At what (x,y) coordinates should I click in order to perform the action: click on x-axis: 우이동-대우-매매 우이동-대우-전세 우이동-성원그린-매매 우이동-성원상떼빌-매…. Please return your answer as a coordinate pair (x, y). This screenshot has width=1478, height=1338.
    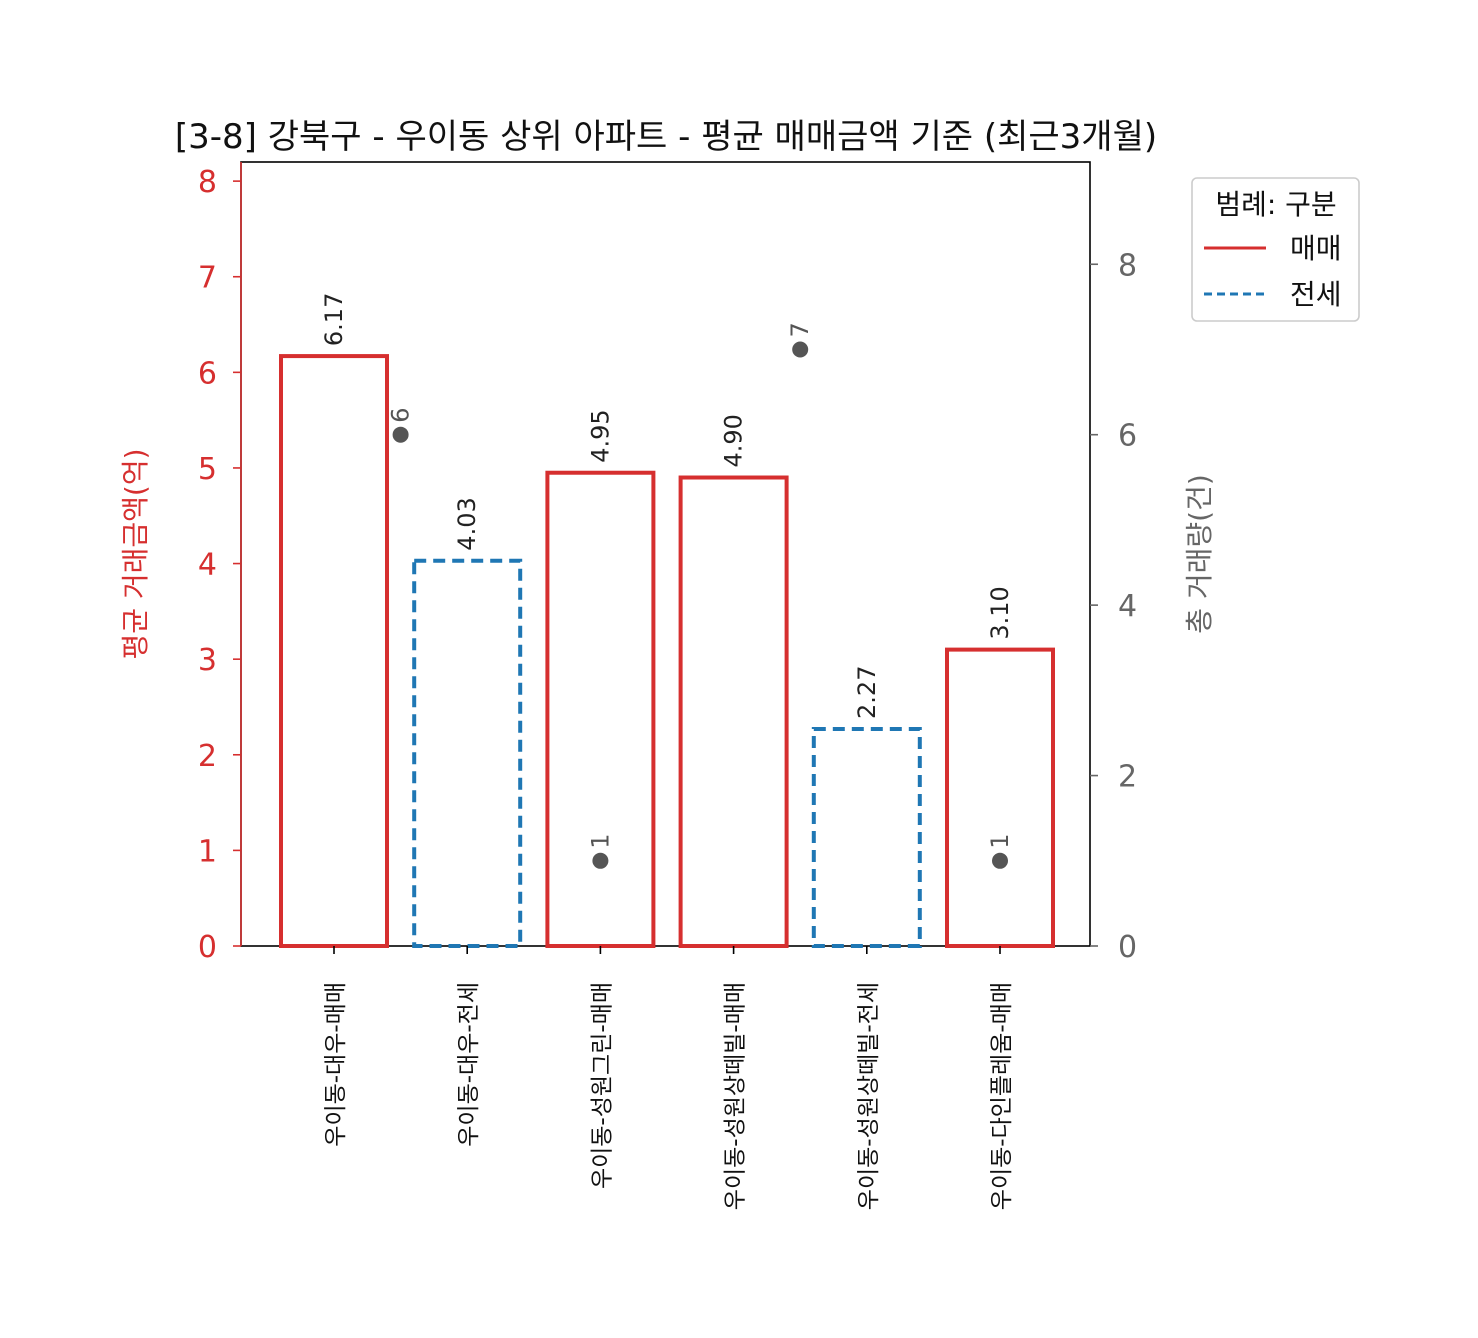
    Looking at the image, I should click on (669, 1078).